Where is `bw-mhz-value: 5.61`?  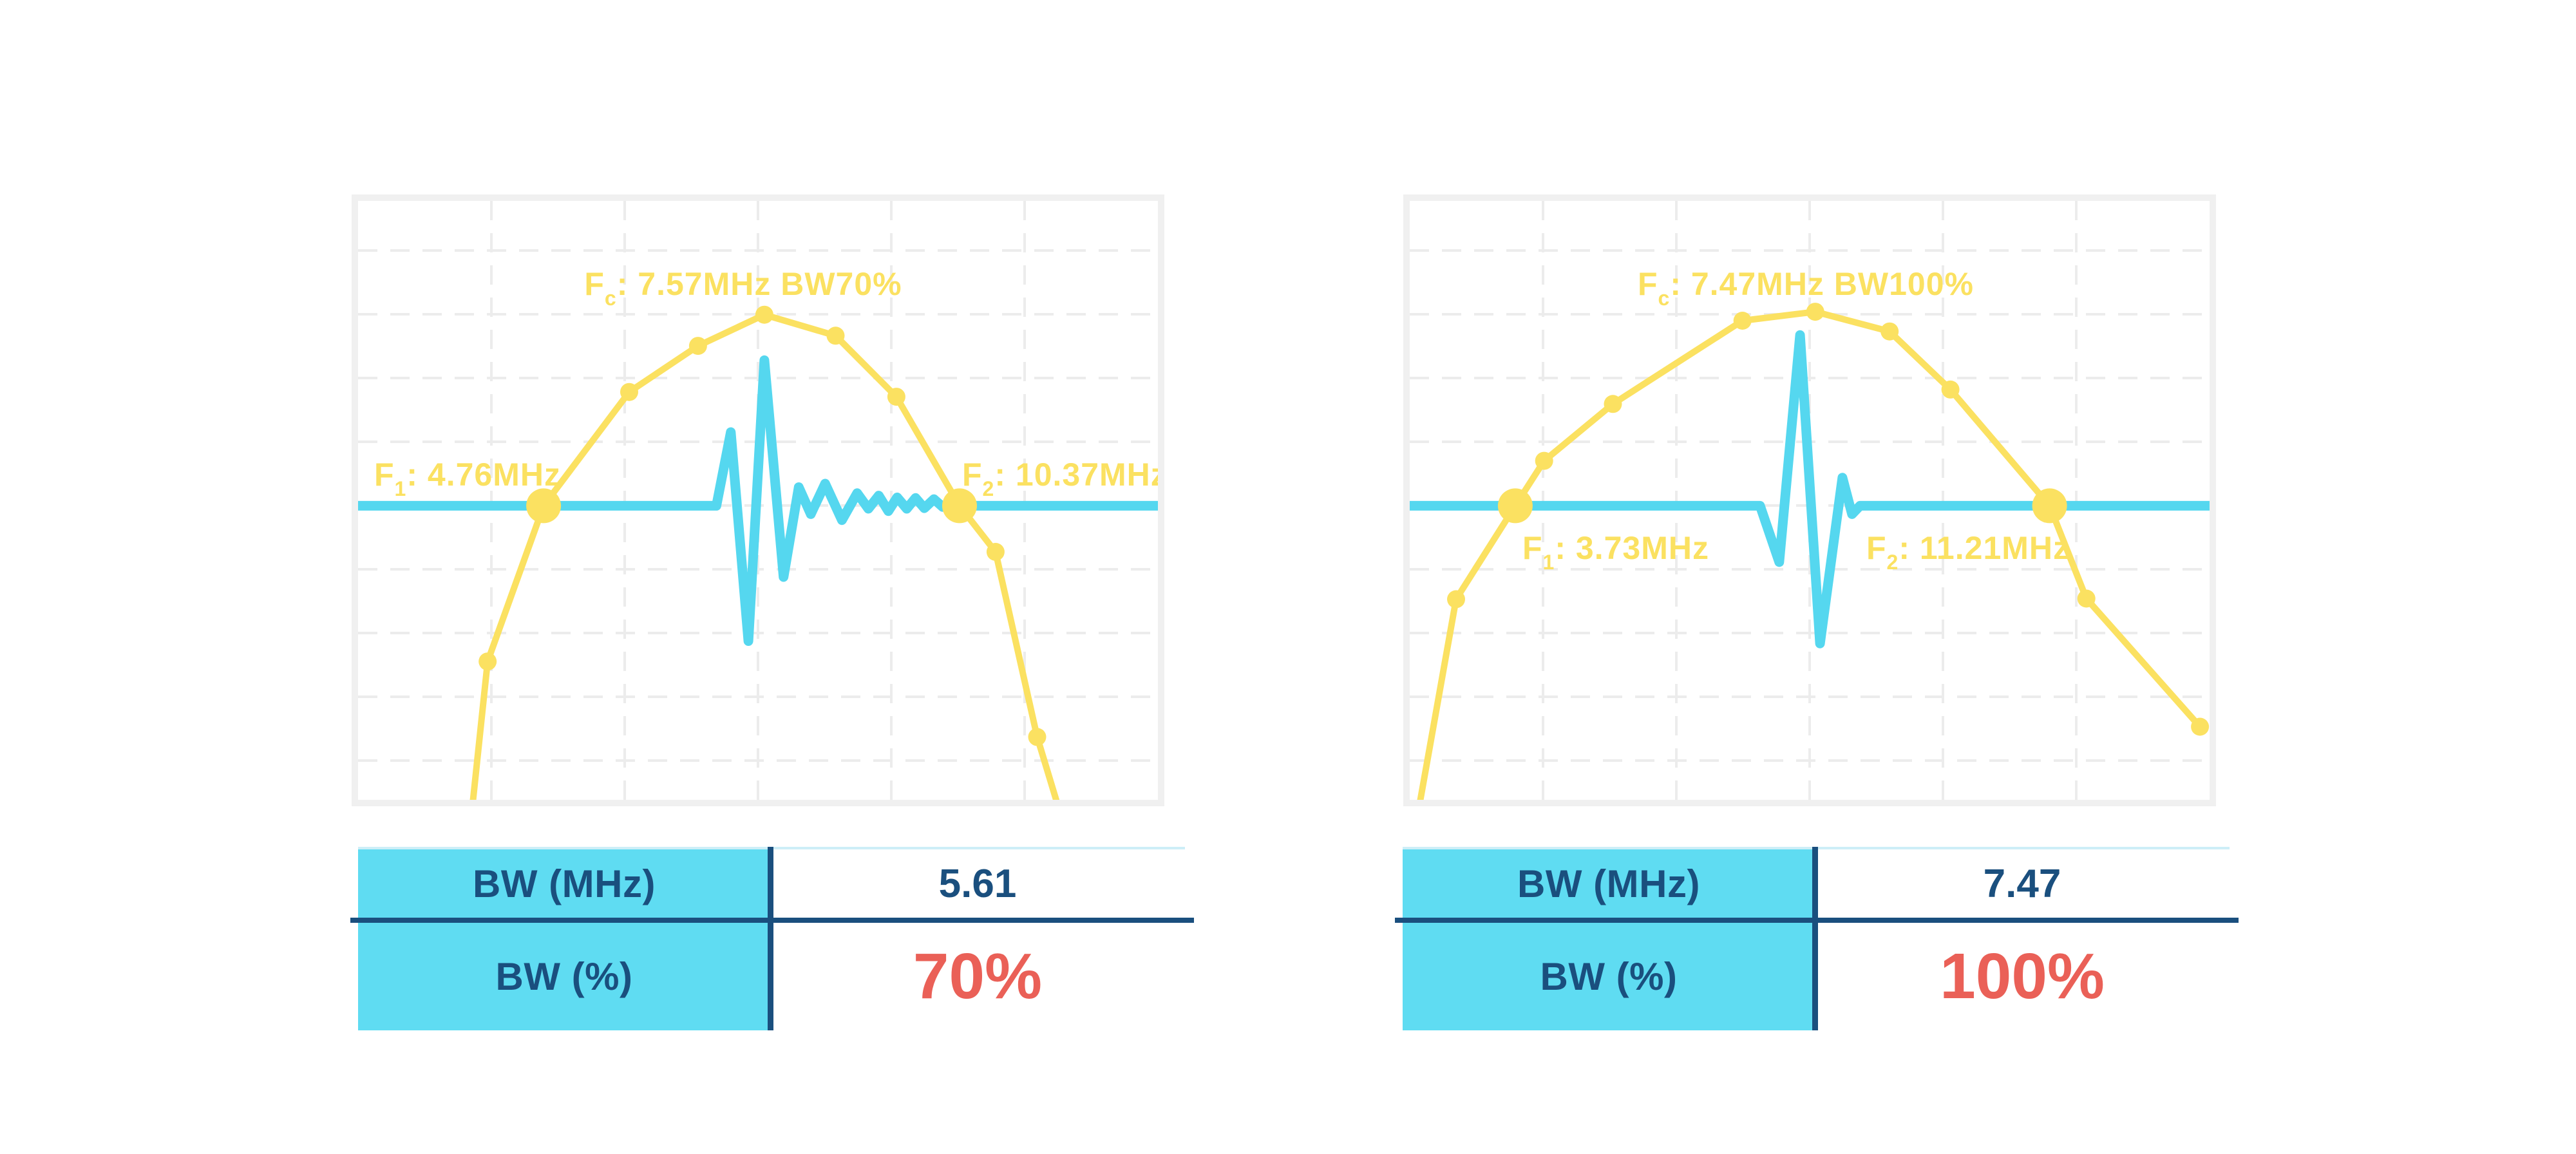 bw-mhz-value: 5.61 is located at coordinates (977, 884).